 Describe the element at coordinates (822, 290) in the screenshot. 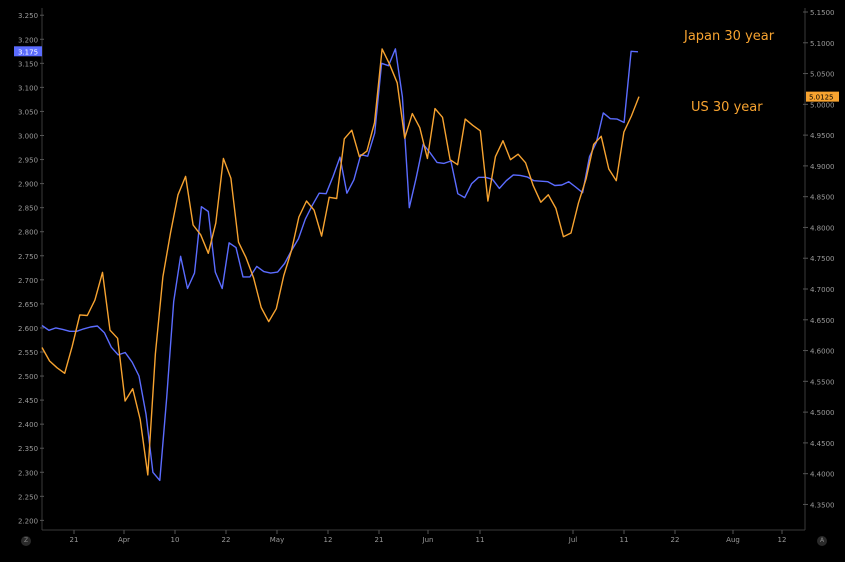

I see `right-tick-label: 4.7000` at that location.